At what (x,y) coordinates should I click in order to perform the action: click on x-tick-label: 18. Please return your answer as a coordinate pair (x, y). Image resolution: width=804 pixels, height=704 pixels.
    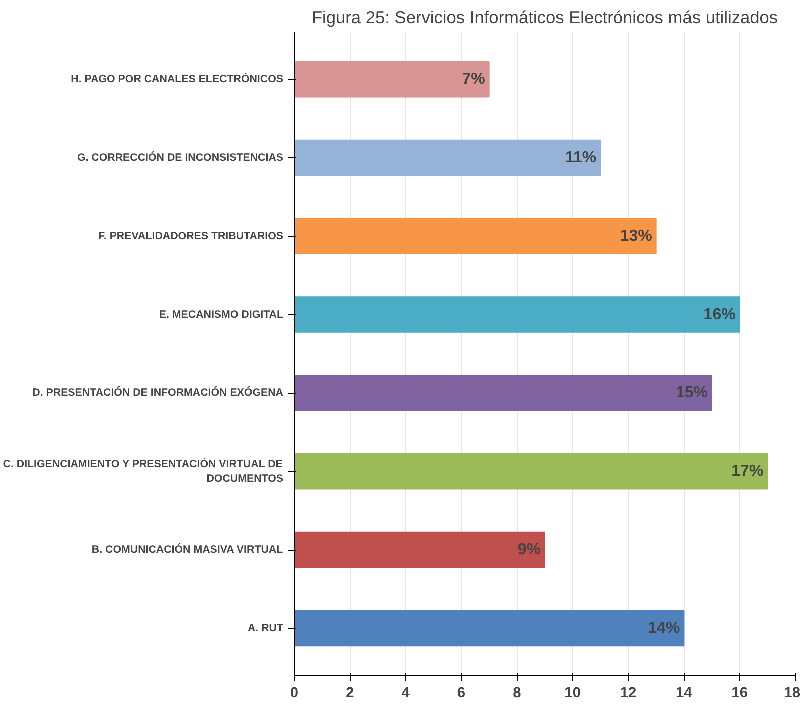
    Looking at the image, I should click on (792, 694).